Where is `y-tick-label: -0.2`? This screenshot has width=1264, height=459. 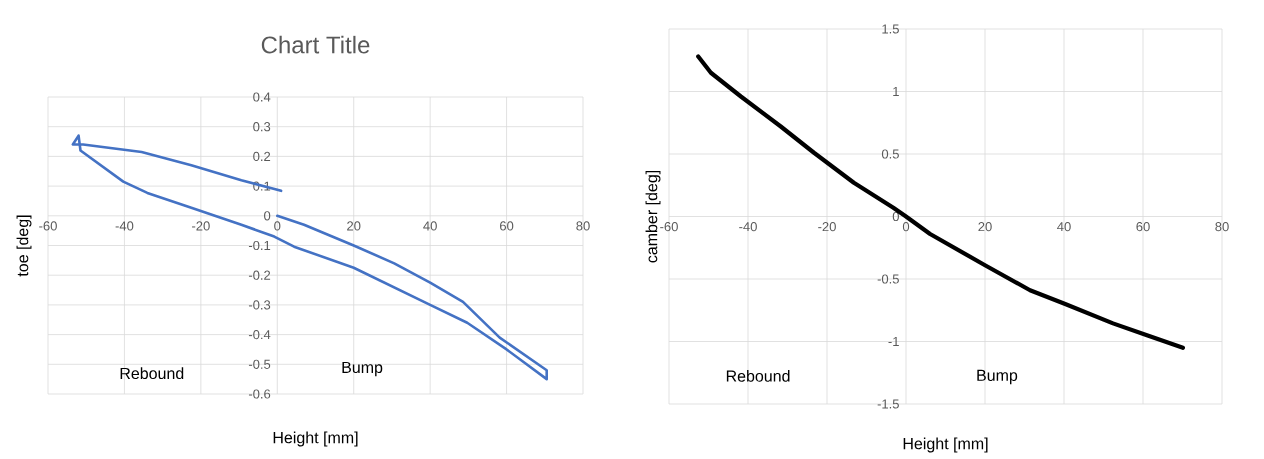
y-tick-label: -0.2 is located at coordinates (259, 275).